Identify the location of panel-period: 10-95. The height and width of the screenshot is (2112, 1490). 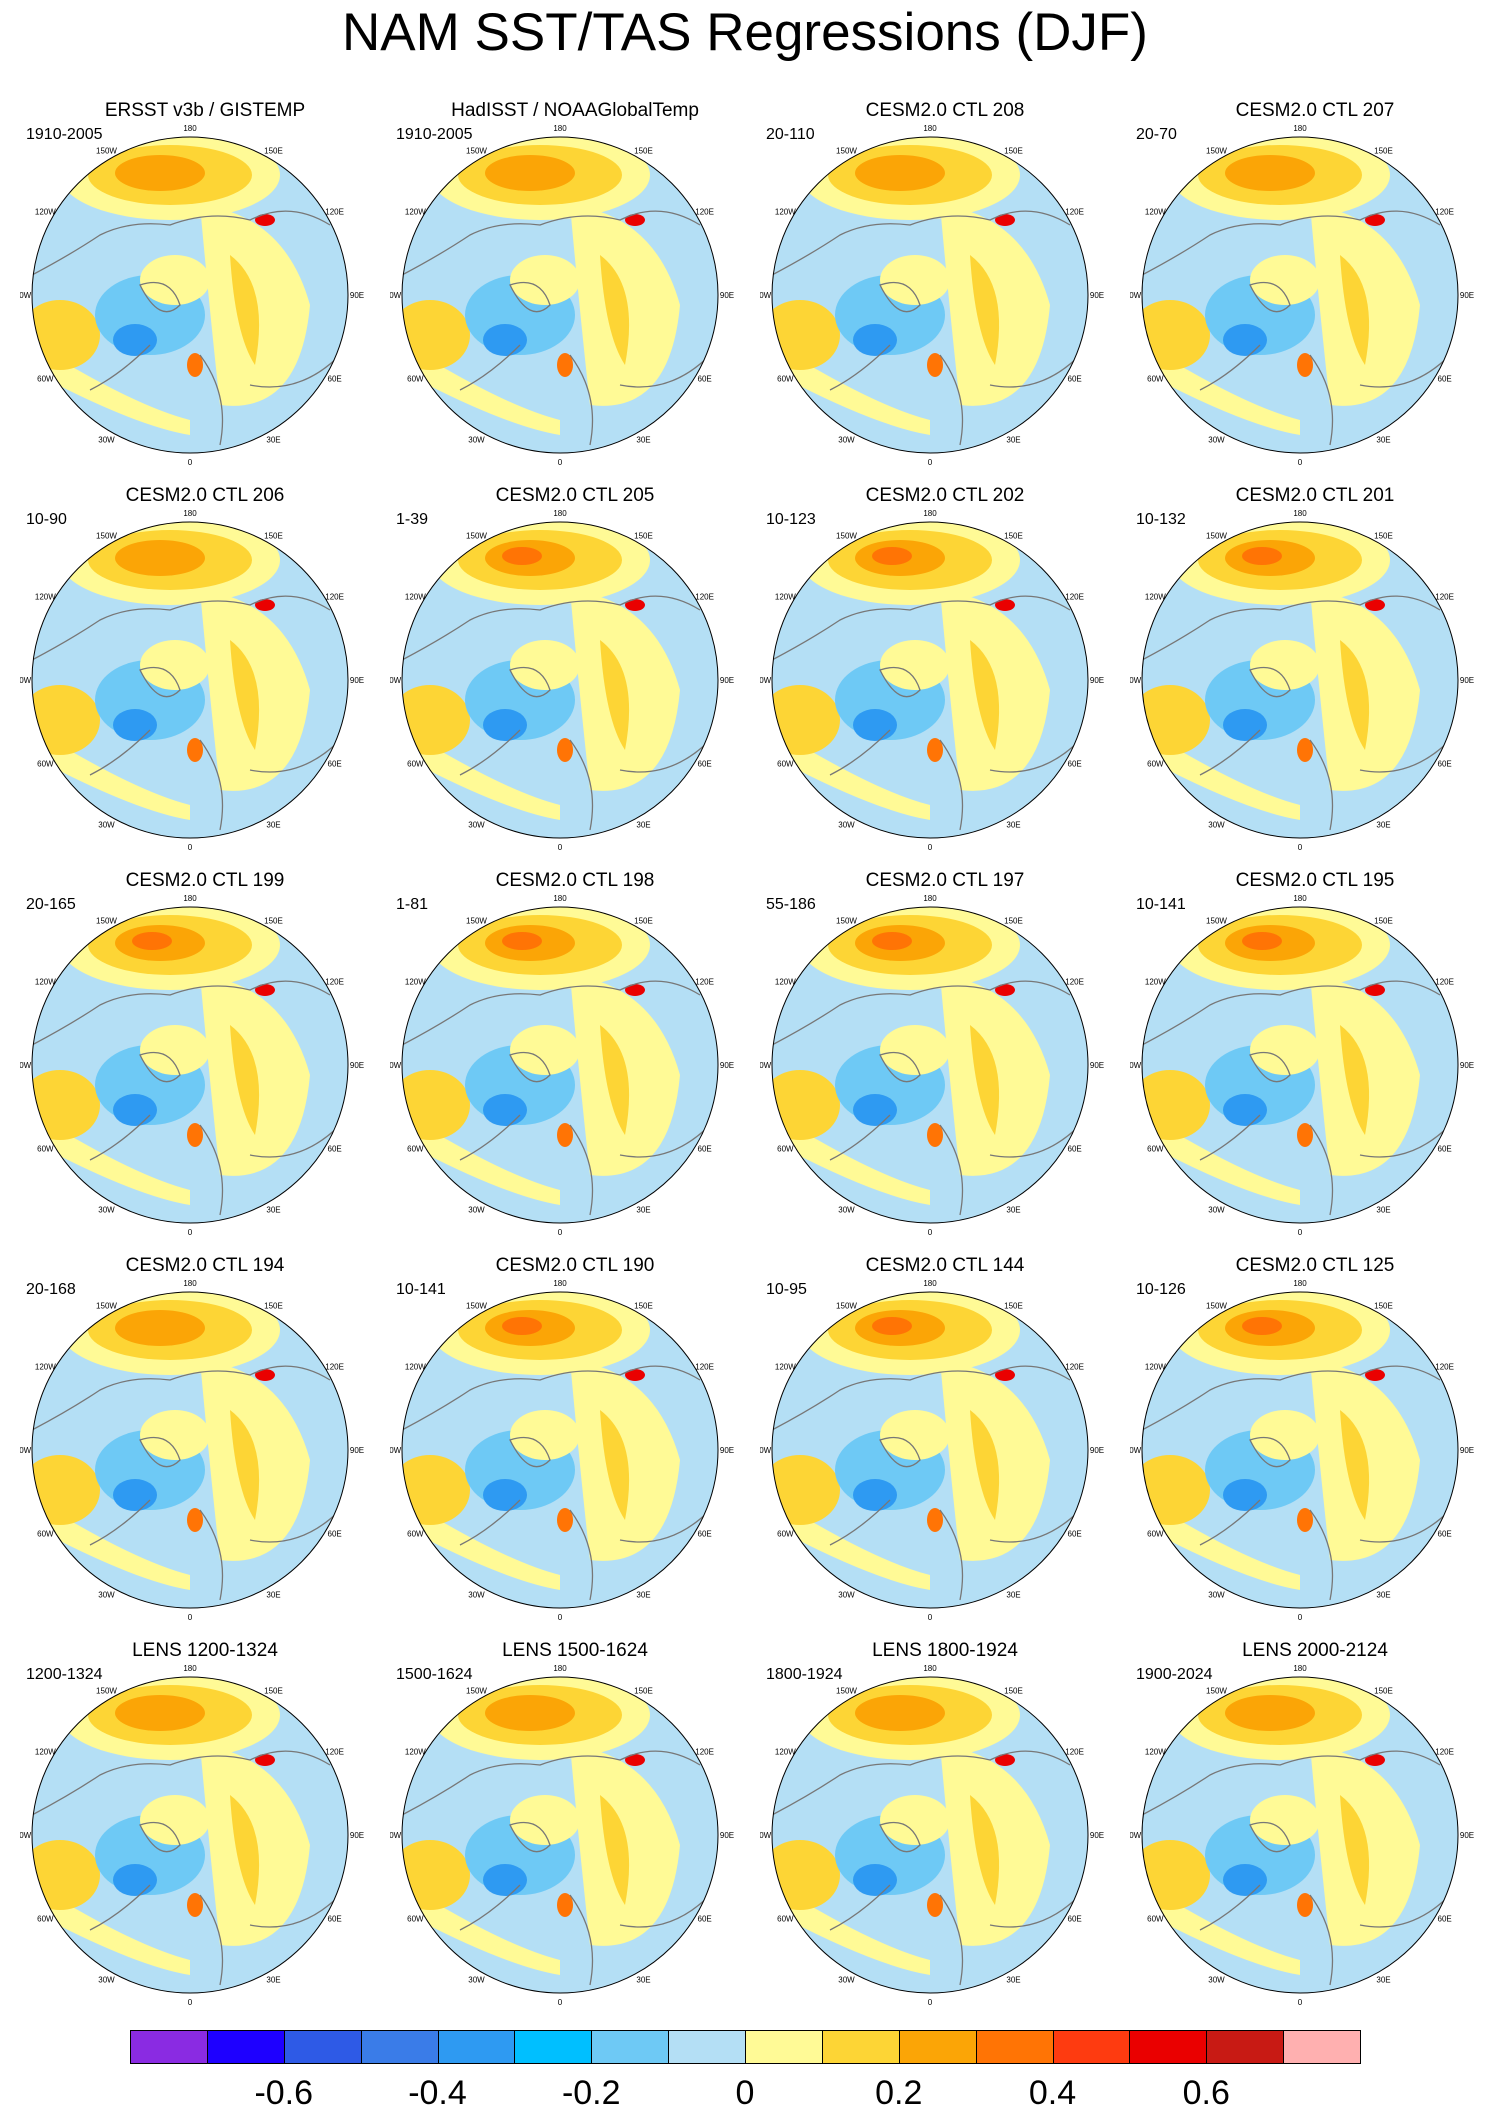
(786, 1289).